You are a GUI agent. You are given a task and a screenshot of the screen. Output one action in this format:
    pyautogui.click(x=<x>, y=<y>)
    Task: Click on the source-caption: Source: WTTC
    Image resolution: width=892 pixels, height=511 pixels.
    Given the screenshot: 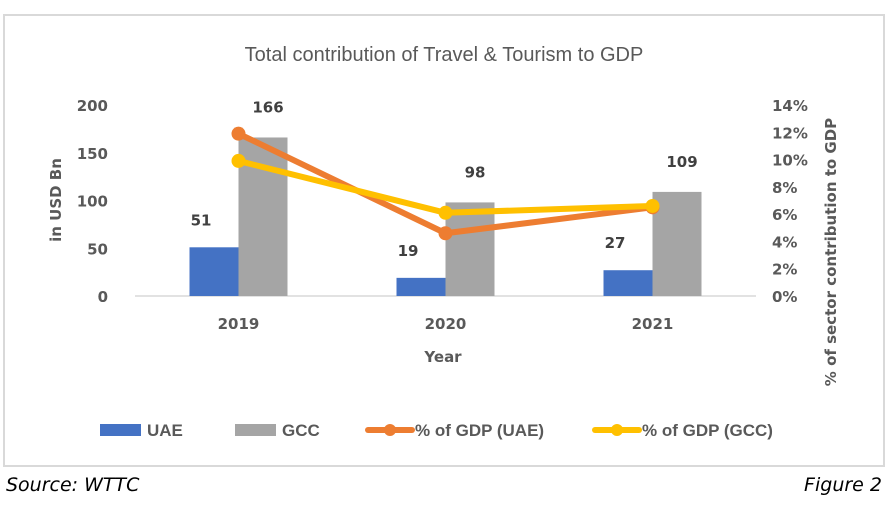 What is the action you would take?
    pyautogui.click(x=73, y=485)
    